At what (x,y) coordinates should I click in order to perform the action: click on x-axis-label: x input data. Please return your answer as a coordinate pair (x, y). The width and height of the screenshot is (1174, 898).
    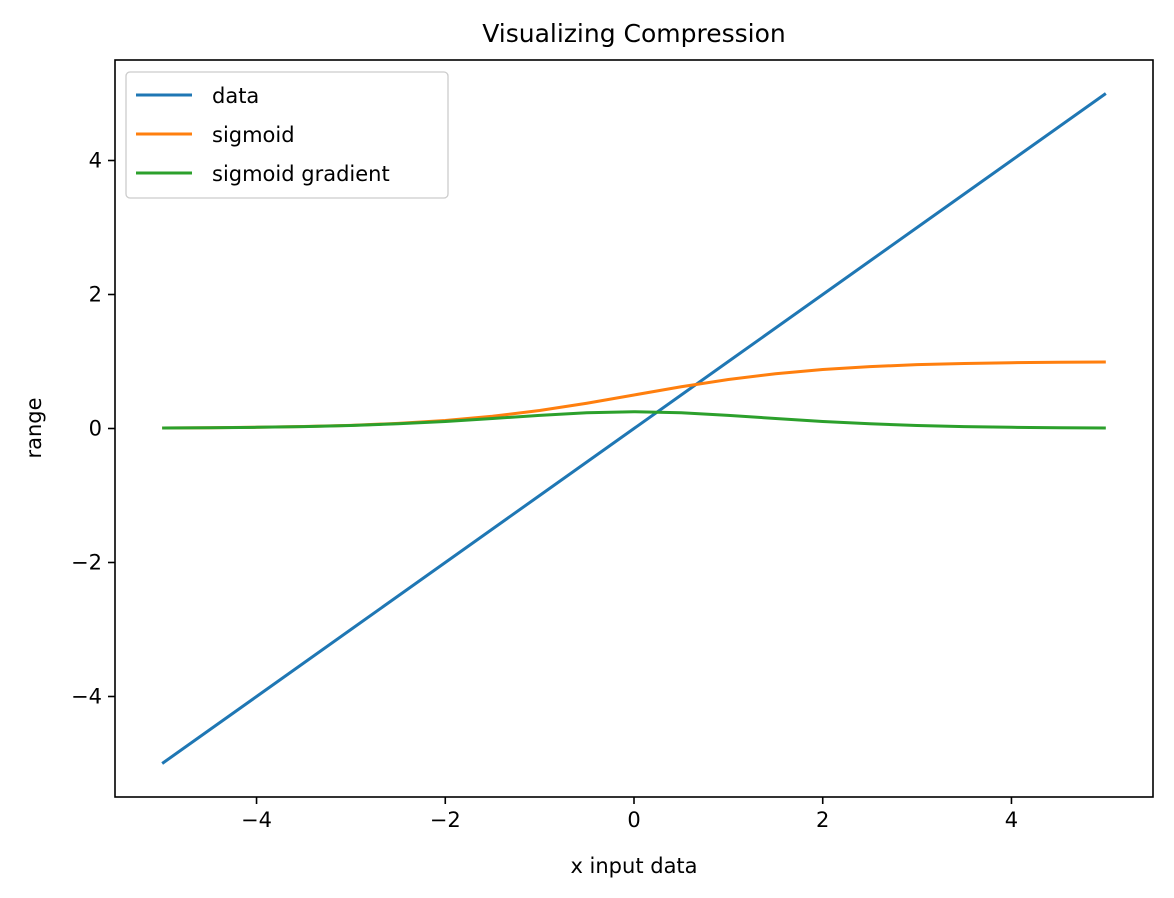
    Looking at the image, I should click on (633, 866).